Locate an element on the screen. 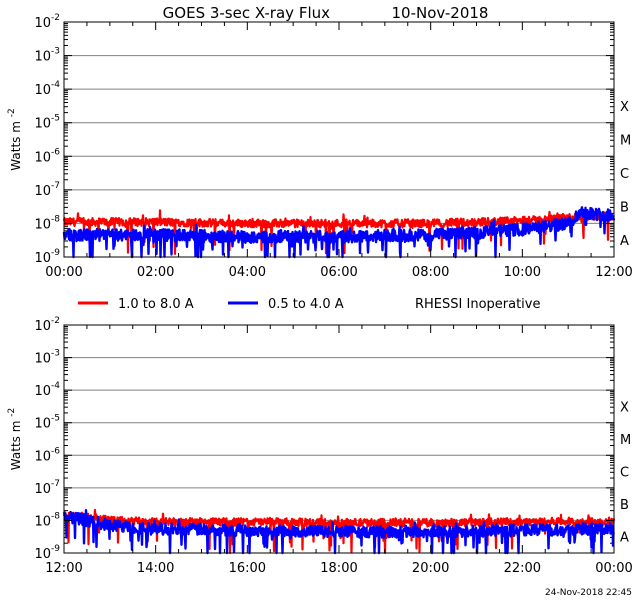 This screenshot has width=640, height=604. plot-title: GOES 3-sec X-ray Flux is located at coordinates (246, 13).